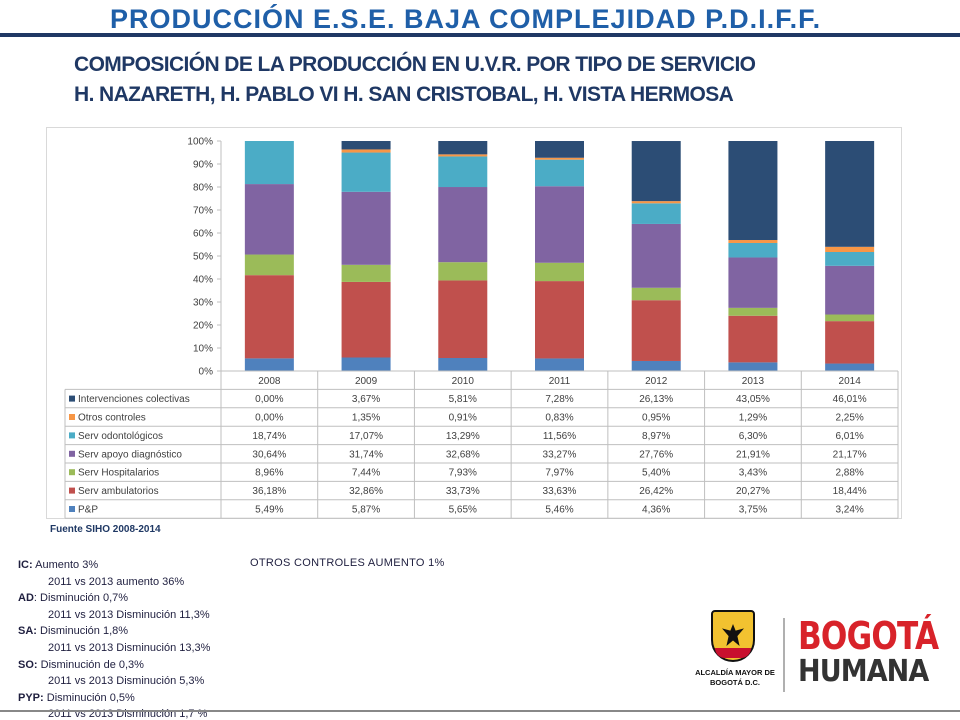 The image size is (960, 720). I want to click on data-label: 32,86%, so click(366, 491).